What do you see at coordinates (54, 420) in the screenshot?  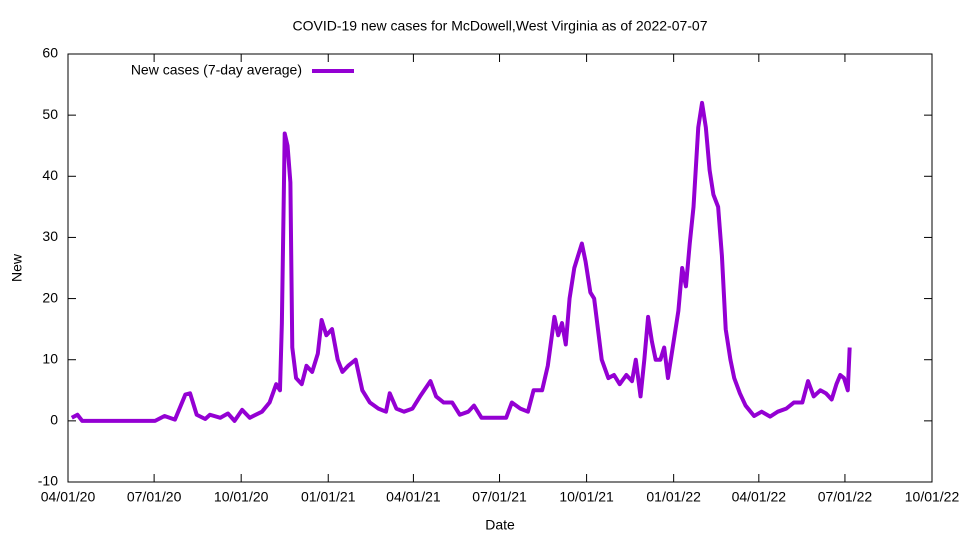 I see `y-tick-label: 0` at bounding box center [54, 420].